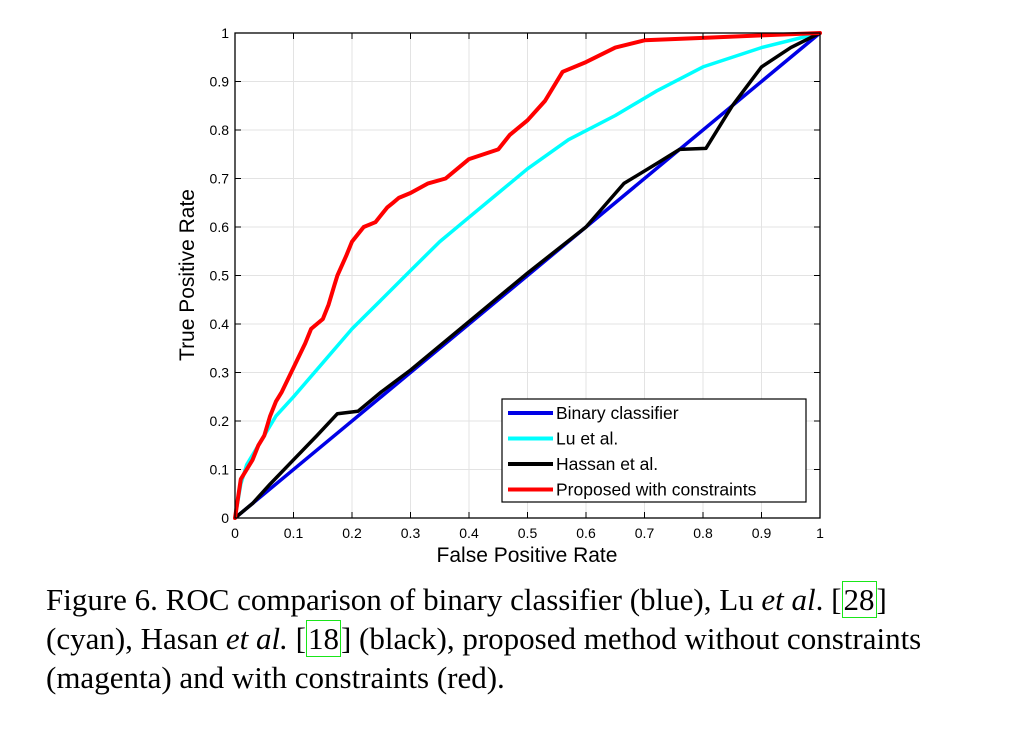 The height and width of the screenshot is (736, 1012). I want to click on citation-28-open: [, so click(836, 599).